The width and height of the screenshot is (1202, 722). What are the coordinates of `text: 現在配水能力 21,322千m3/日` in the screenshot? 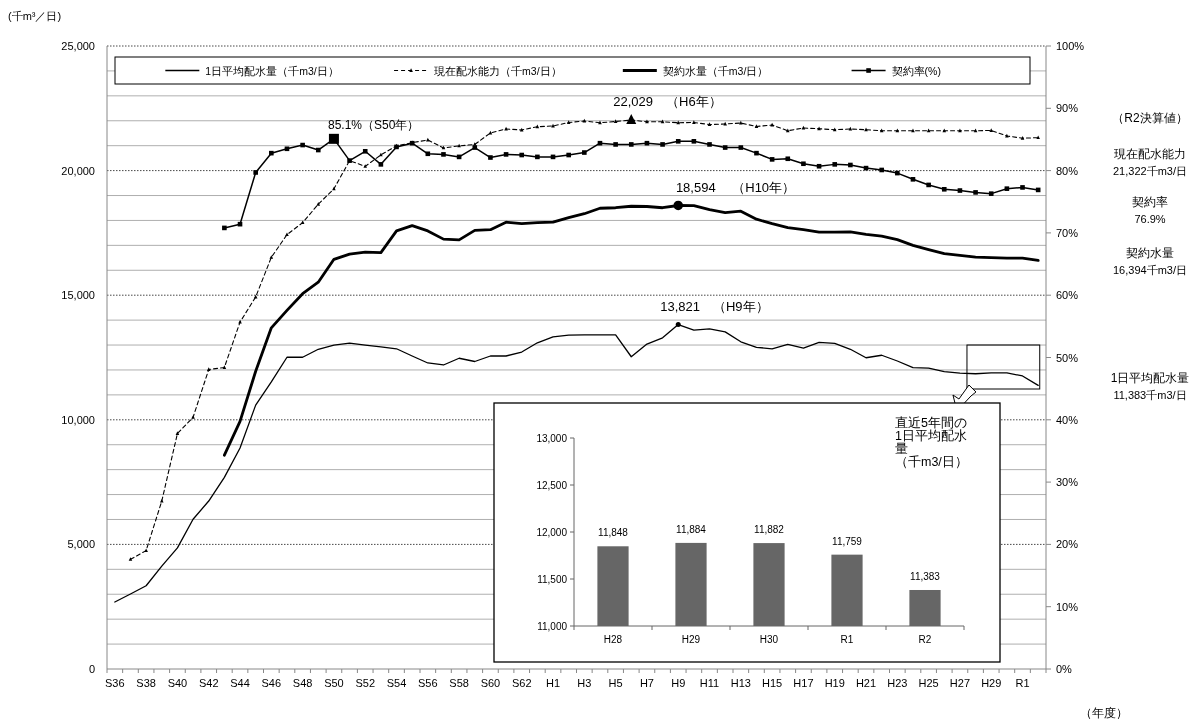 It's located at (1150, 162).